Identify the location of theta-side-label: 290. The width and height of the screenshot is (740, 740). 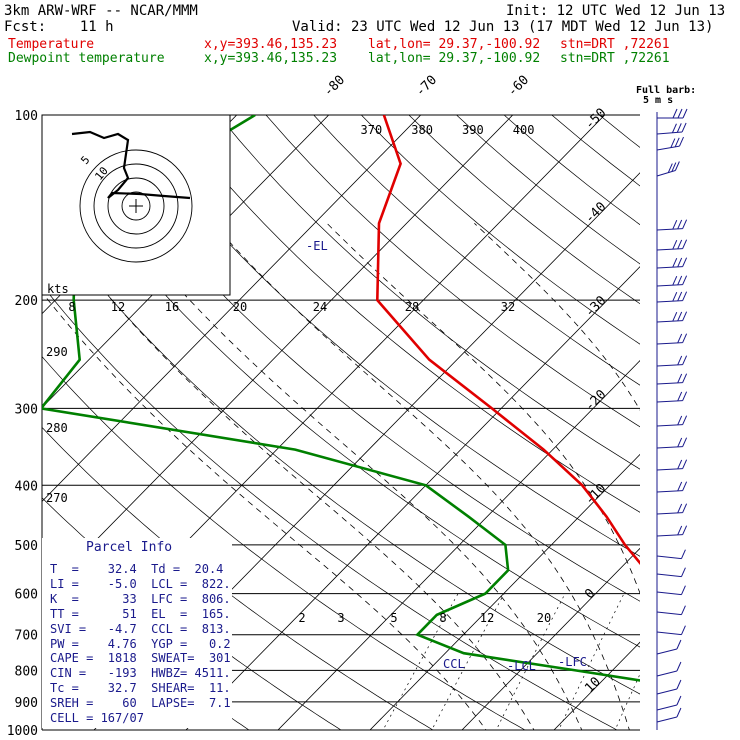
(57, 352).